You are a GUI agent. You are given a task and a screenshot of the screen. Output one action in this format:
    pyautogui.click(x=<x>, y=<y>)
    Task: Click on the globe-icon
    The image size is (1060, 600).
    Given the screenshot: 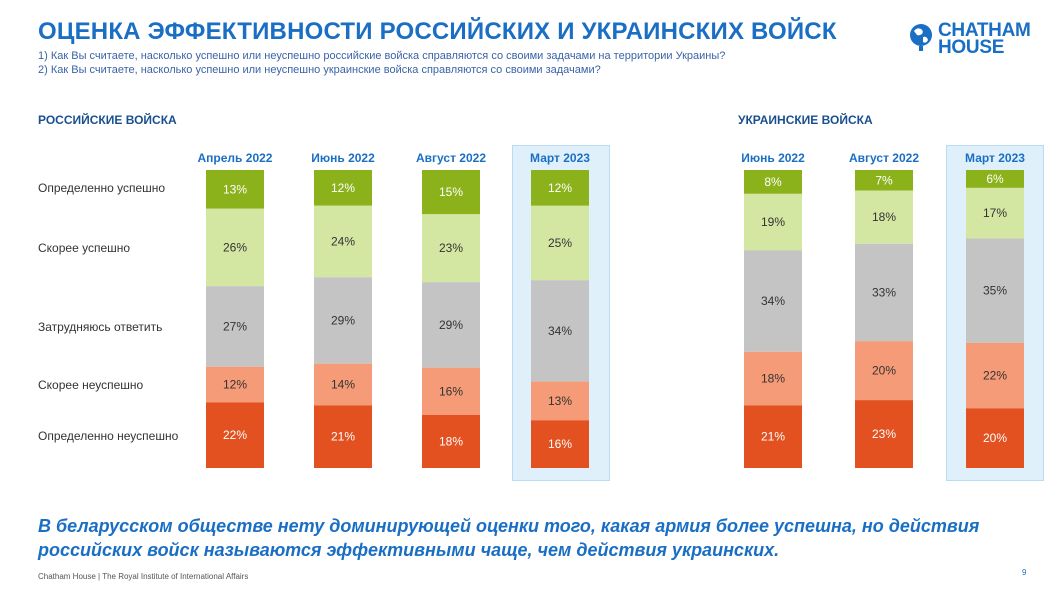 What is the action you would take?
    pyautogui.click(x=921, y=37)
    